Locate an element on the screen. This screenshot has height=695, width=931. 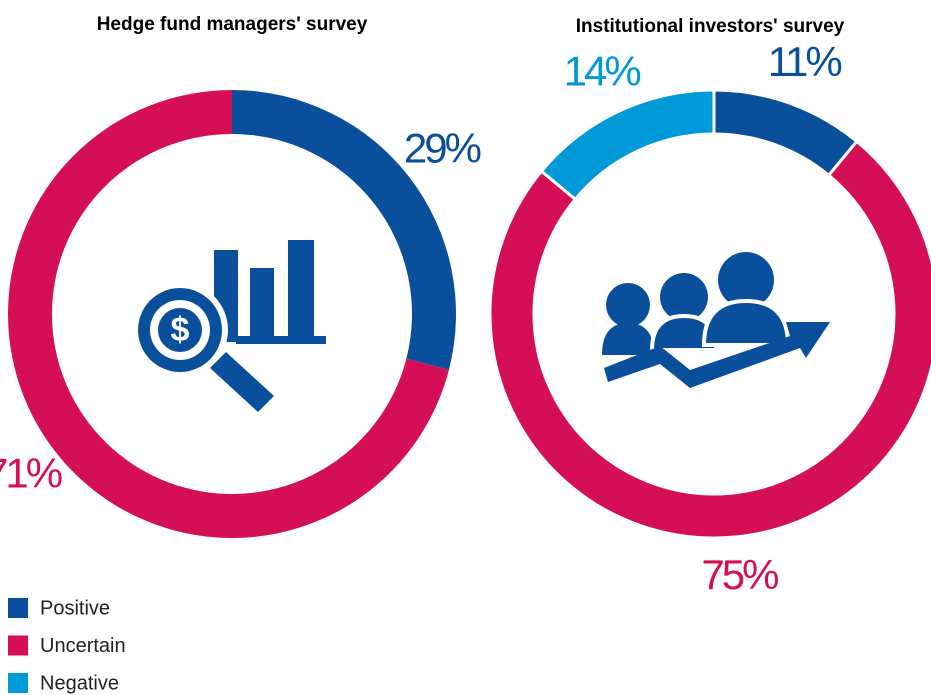
value-label: 75% is located at coordinates (739, 574).